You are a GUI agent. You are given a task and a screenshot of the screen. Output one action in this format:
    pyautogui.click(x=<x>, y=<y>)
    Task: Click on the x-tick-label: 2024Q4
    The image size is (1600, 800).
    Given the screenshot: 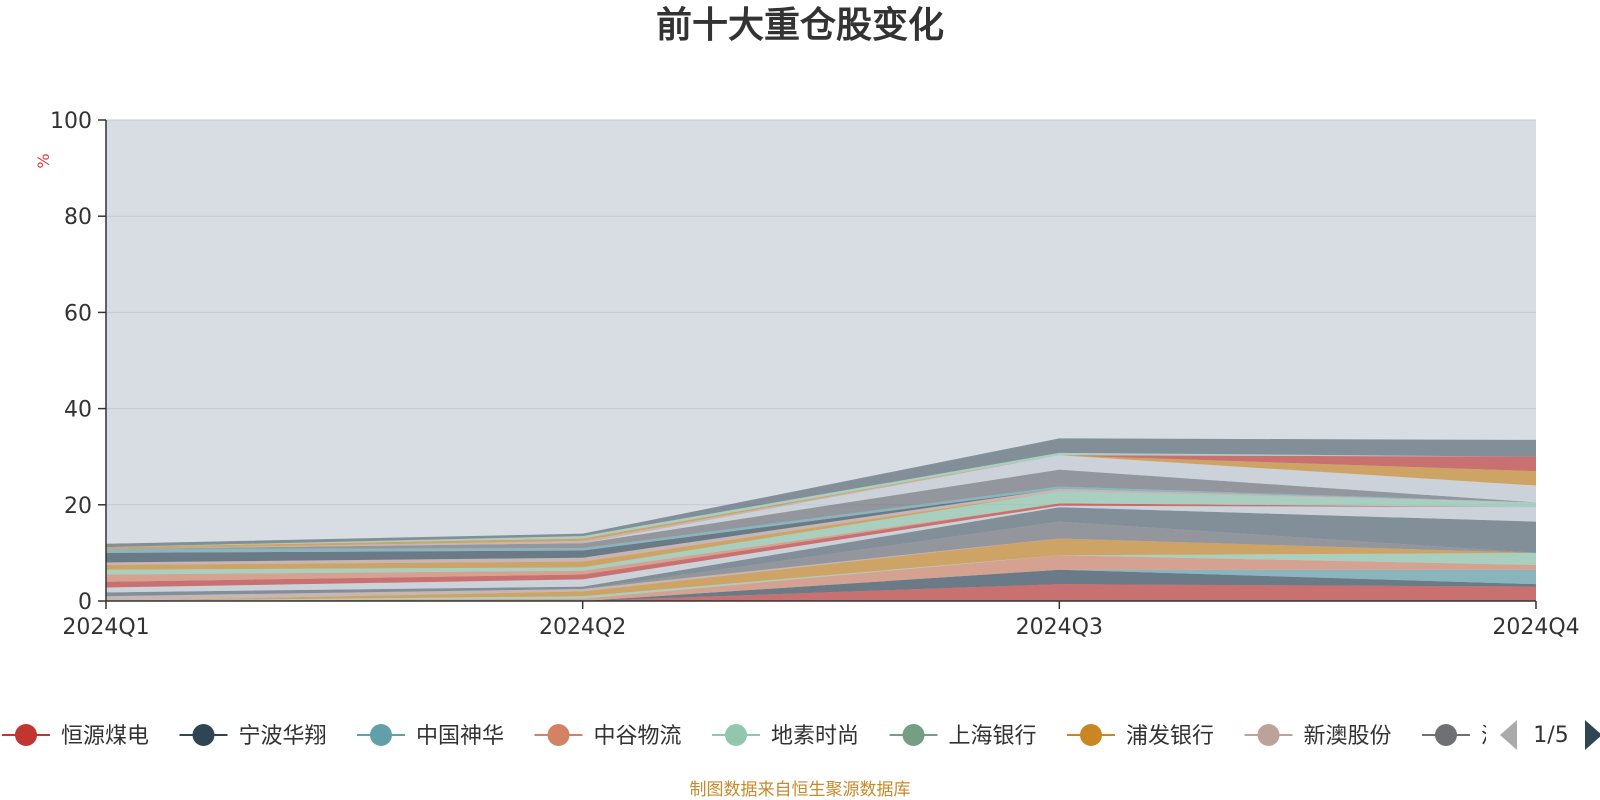 What is the action you would take?
    pyautogui.click(x=1535, y=627)
    